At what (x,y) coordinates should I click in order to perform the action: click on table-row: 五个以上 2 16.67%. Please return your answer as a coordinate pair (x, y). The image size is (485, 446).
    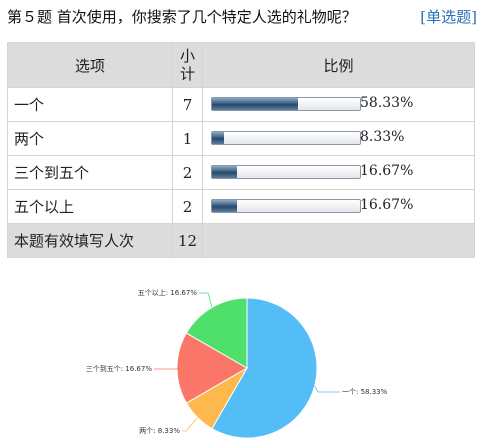
    Looking at the image, I should click on (241, 206).